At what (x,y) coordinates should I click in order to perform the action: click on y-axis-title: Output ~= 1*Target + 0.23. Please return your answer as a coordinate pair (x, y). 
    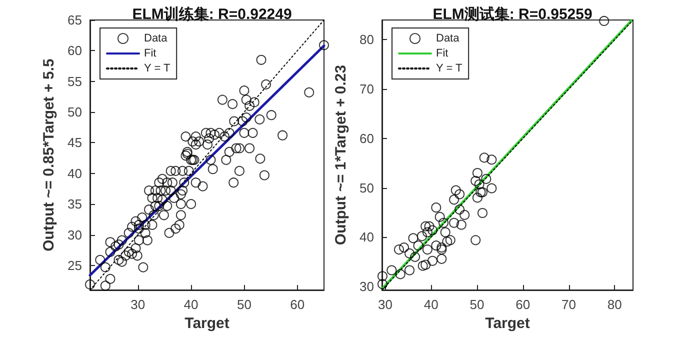
    Looking at the image, I should click on (341, 155).